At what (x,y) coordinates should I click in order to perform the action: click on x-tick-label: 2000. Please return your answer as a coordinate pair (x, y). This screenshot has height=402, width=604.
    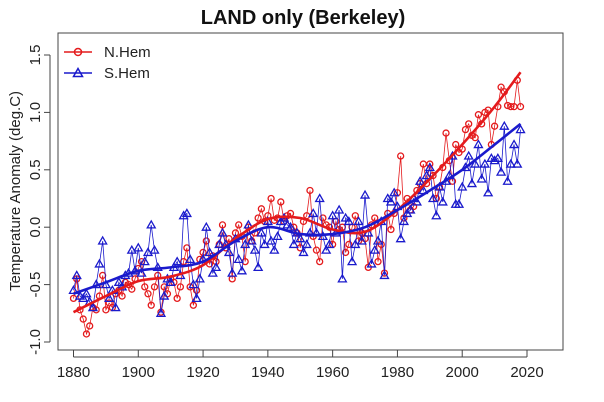
    Looking at the image, I should click on (462, 372).